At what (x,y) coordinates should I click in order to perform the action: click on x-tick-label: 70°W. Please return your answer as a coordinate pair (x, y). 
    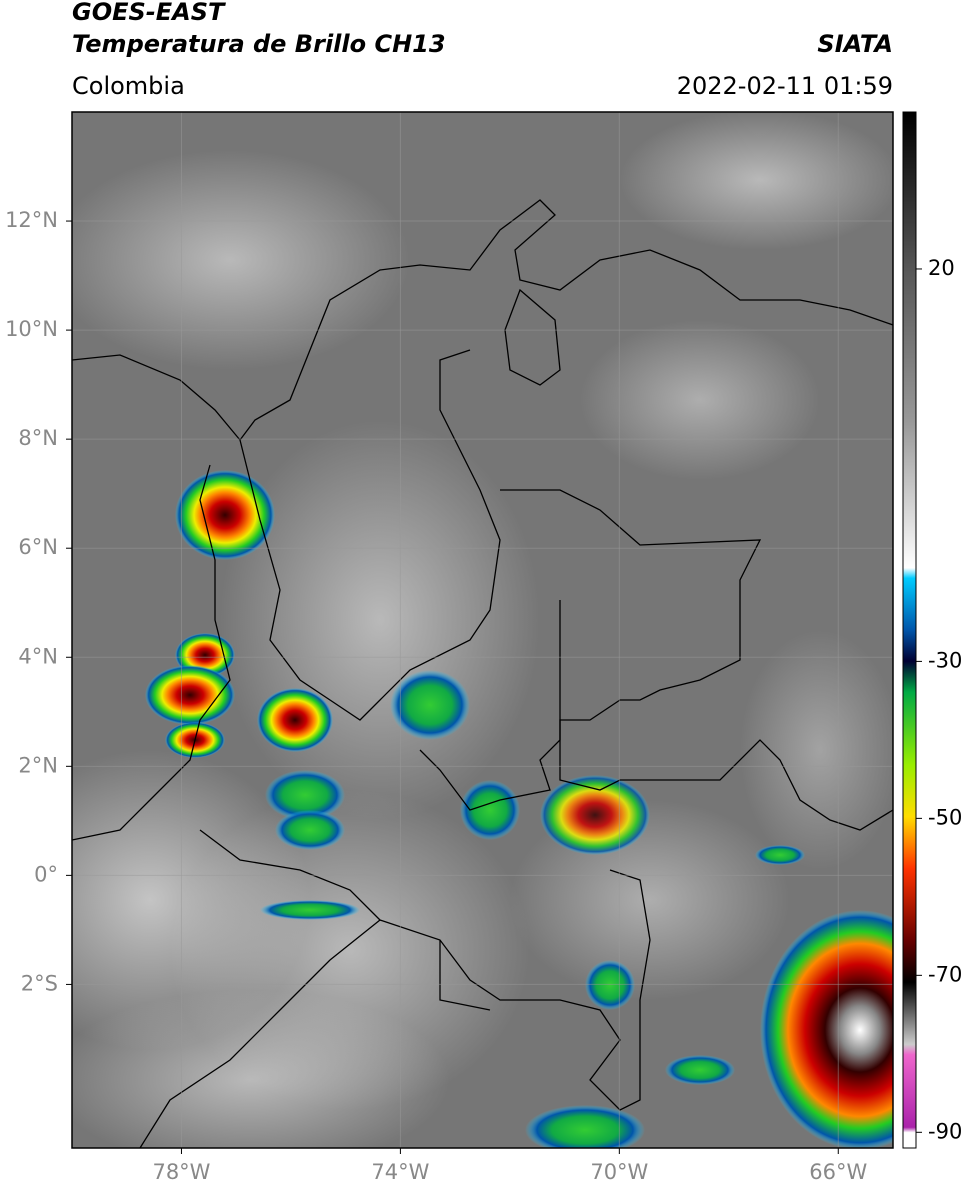
    Looking at the image, I should click on (619, 1172).